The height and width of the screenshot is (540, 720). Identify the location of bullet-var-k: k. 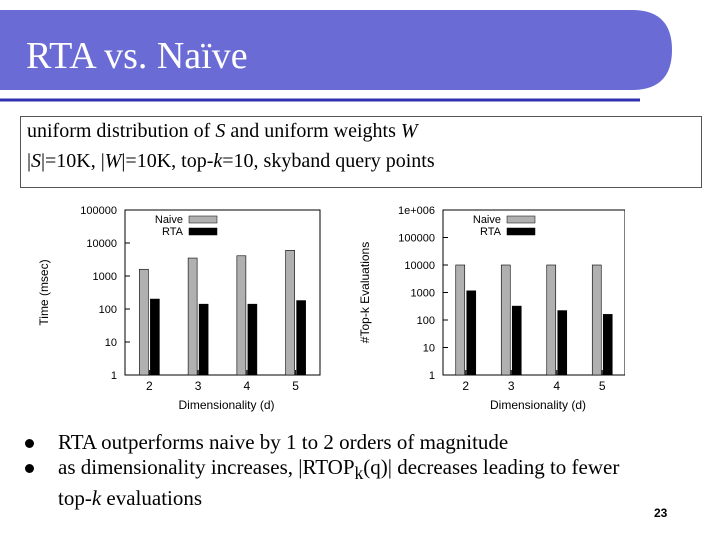
(96, 498).